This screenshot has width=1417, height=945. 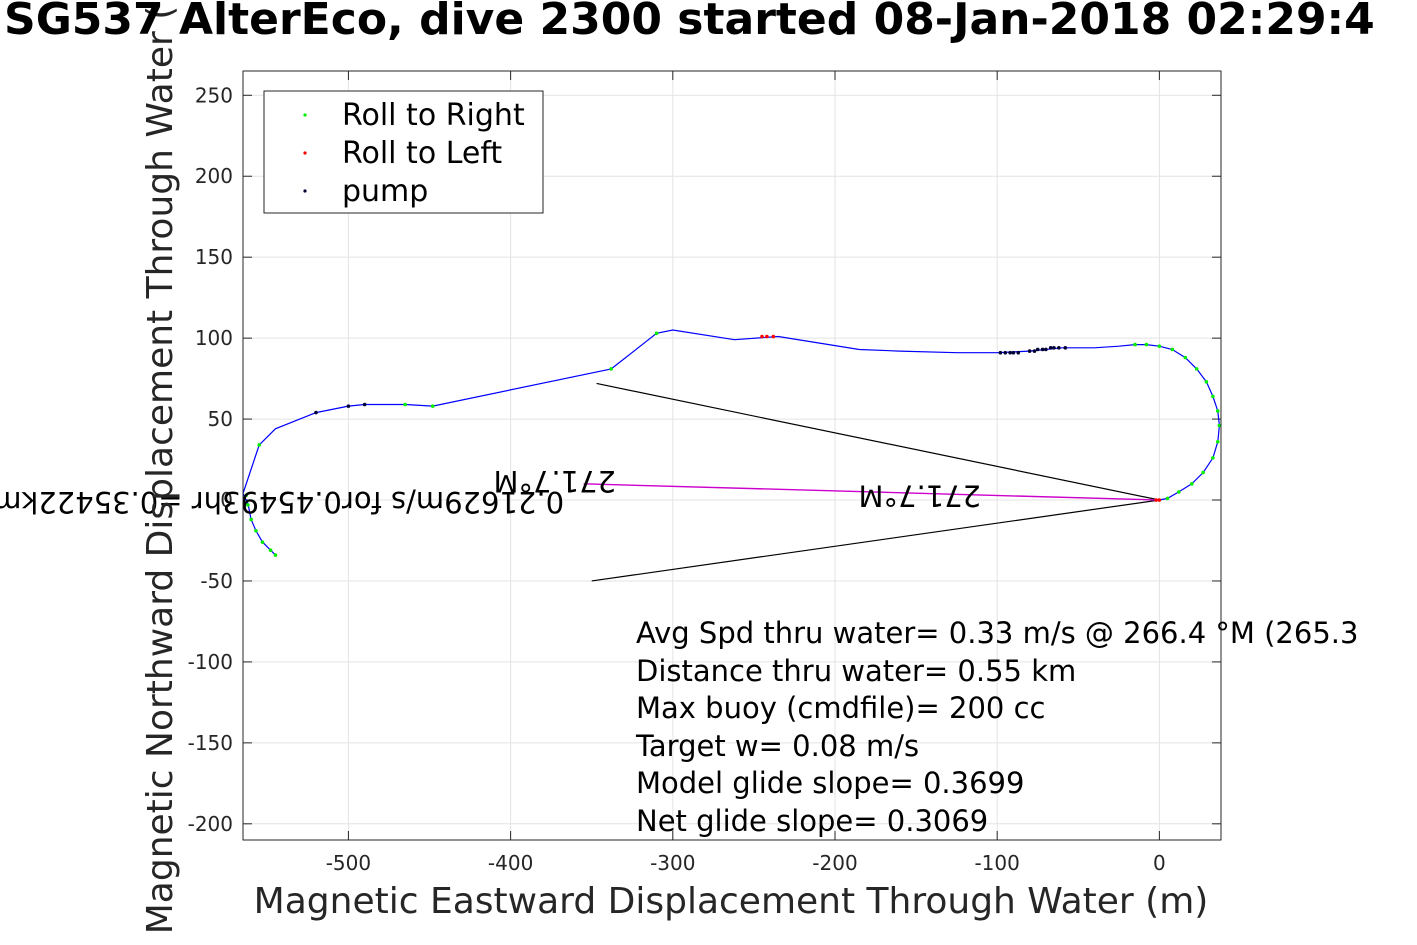 I want to click on y-tick-label: 50, so click(x=220, y=419).